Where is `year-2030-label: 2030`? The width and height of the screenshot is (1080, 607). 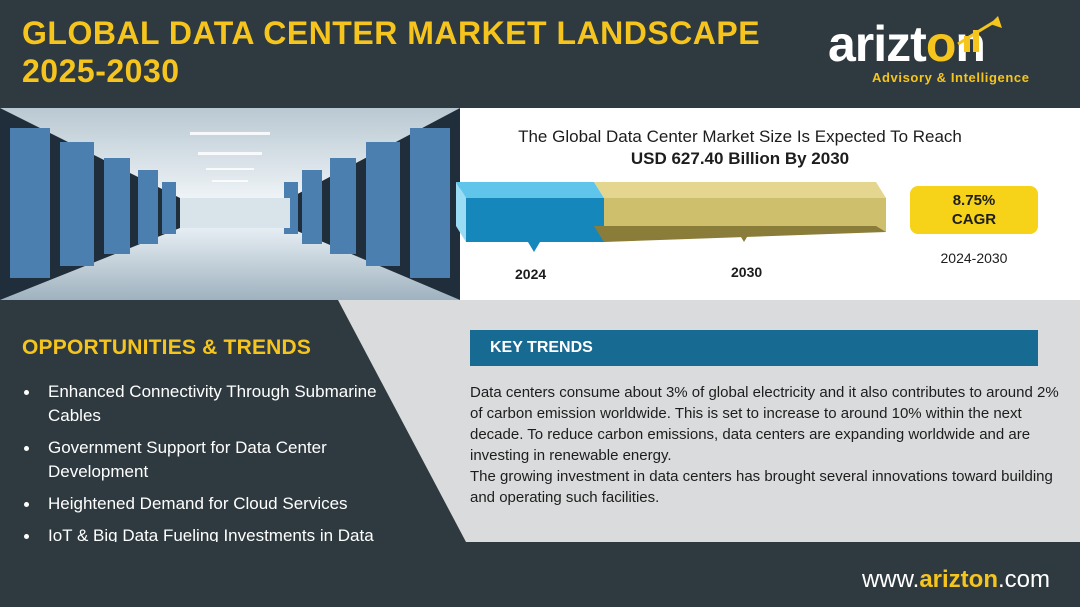 year-2030-label: 2030 is located at coordinates (747, 272).